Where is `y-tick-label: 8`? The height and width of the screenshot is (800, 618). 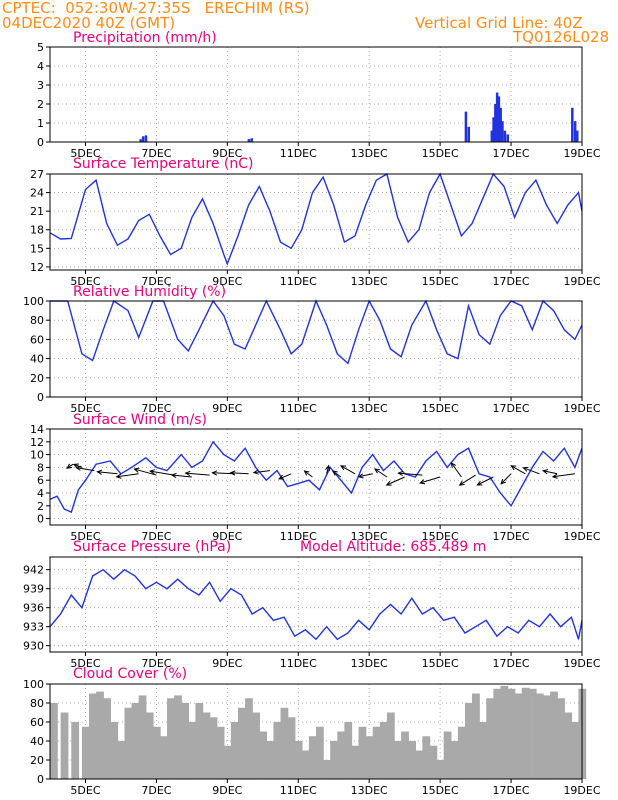
y-tick-label: 8 is located at coordinates (40, 467).